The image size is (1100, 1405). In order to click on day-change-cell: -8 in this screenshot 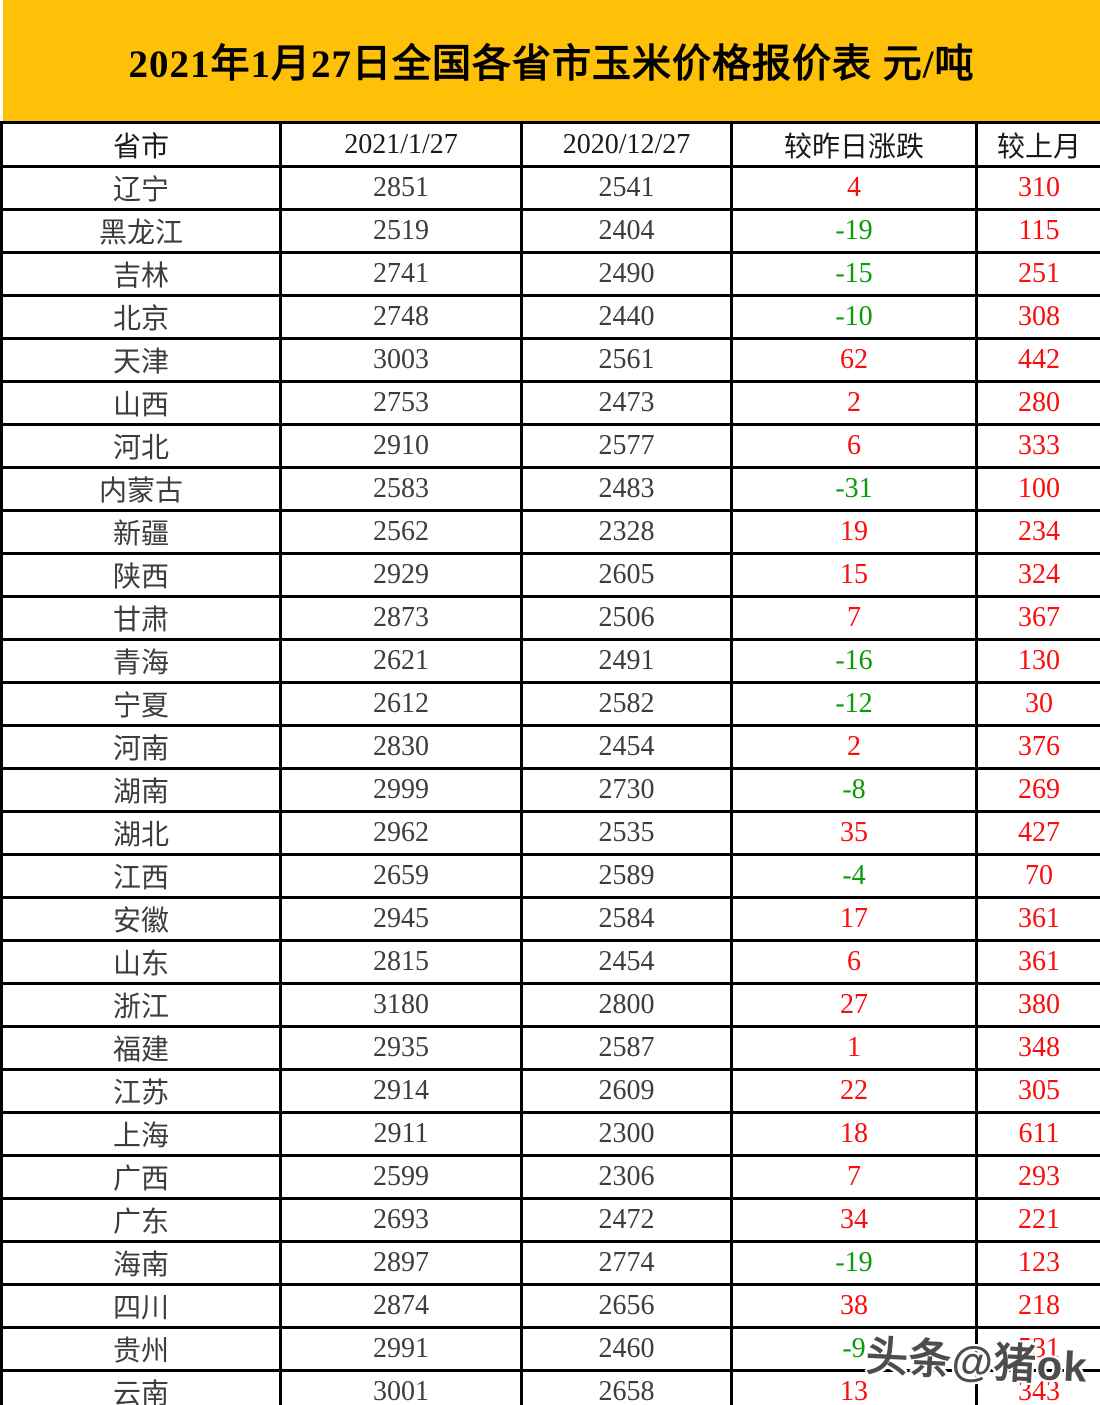, I will do `click(854, 790)`.